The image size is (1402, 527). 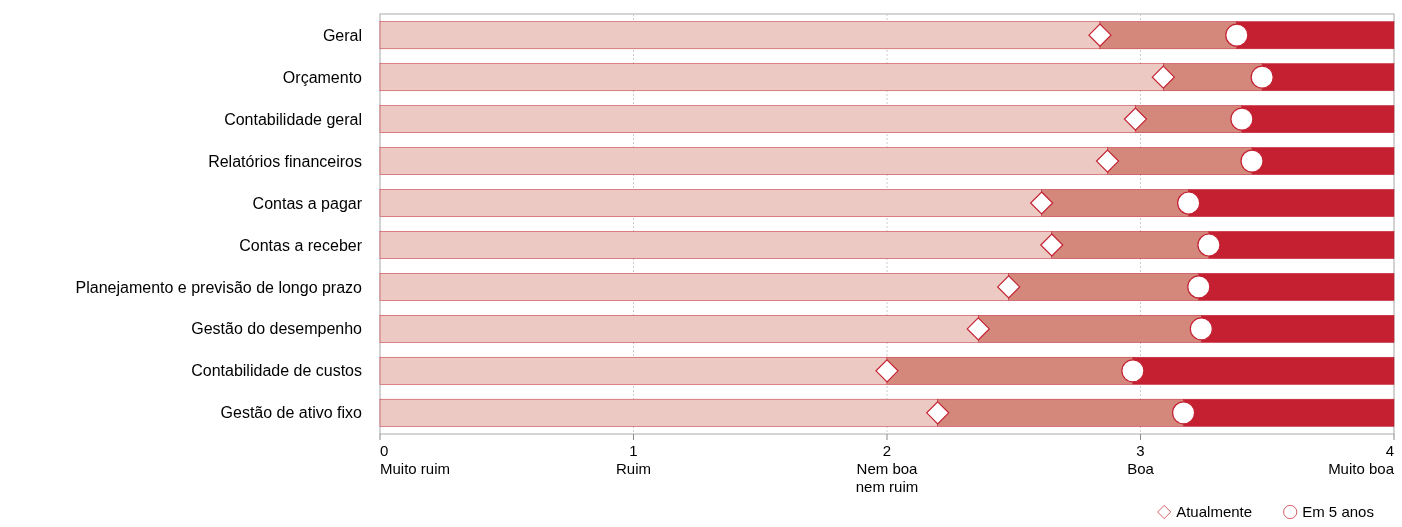 I want to click on x-tick-label: 4 Muito boa, so click(x=1361, y=459).